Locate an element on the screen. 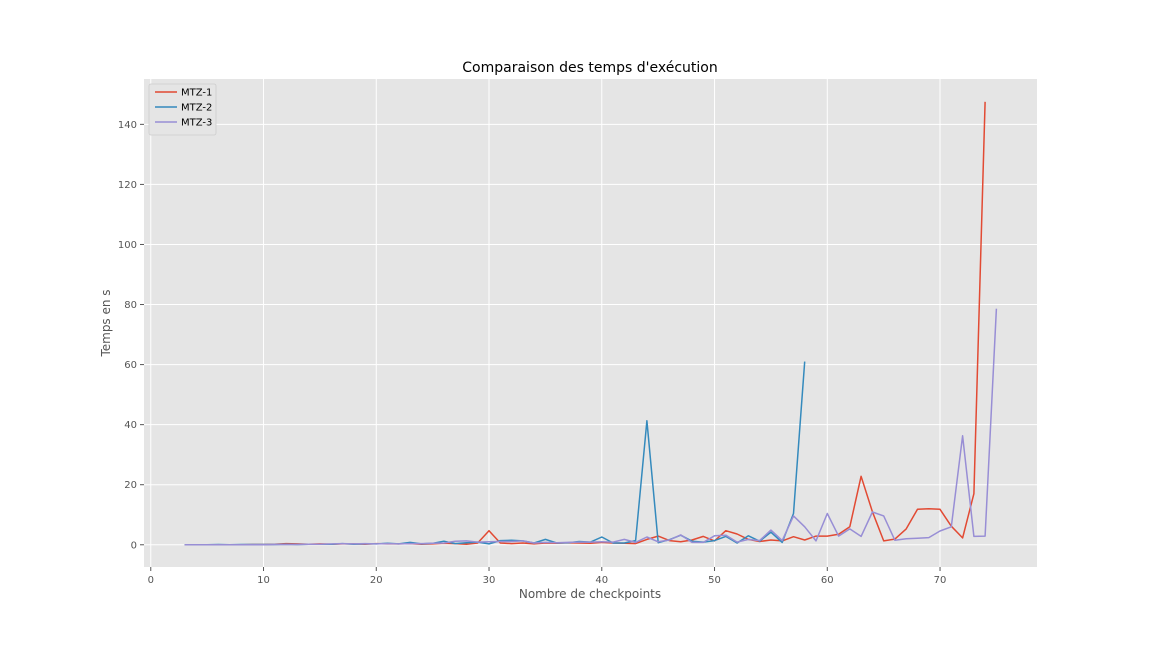 This screenshot has height=652, width=1152. y-tick-label: 100 is located at coordinates (127, 245).